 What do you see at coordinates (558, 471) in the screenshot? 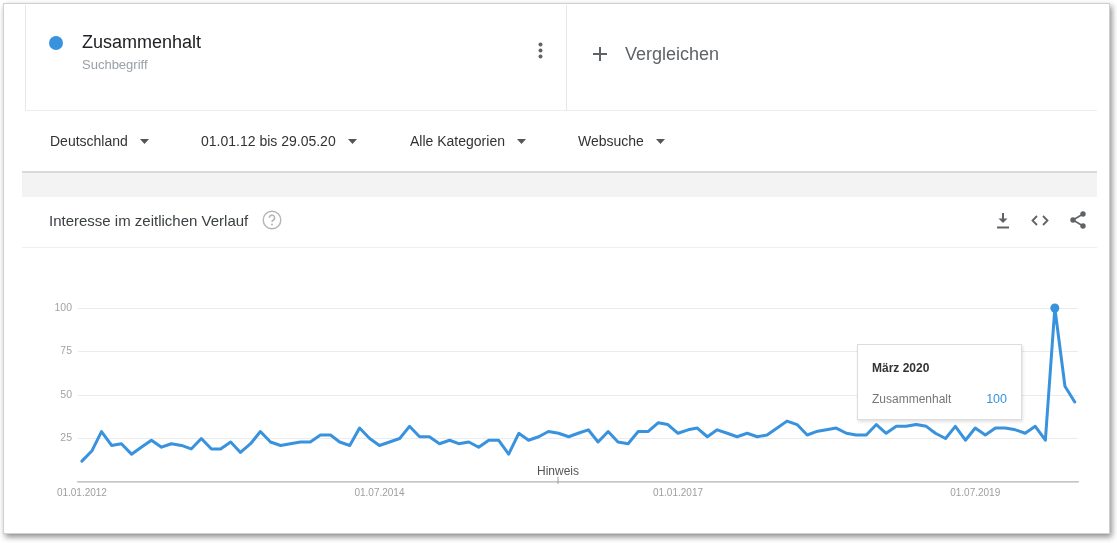
I see `annotation: Hinweis` at bounding box center [558, 471].